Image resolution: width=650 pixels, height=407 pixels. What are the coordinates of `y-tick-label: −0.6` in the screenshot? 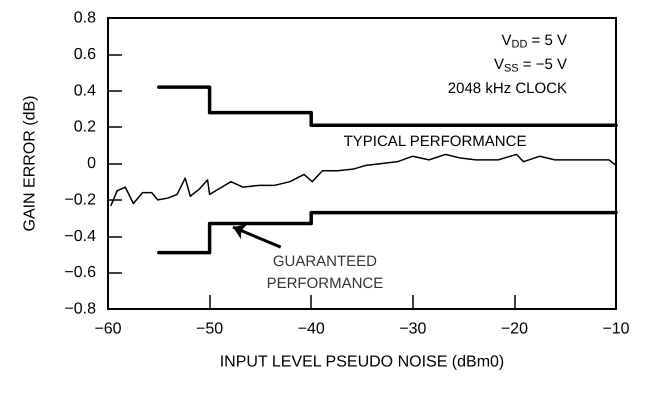 It's located at (80, 273).